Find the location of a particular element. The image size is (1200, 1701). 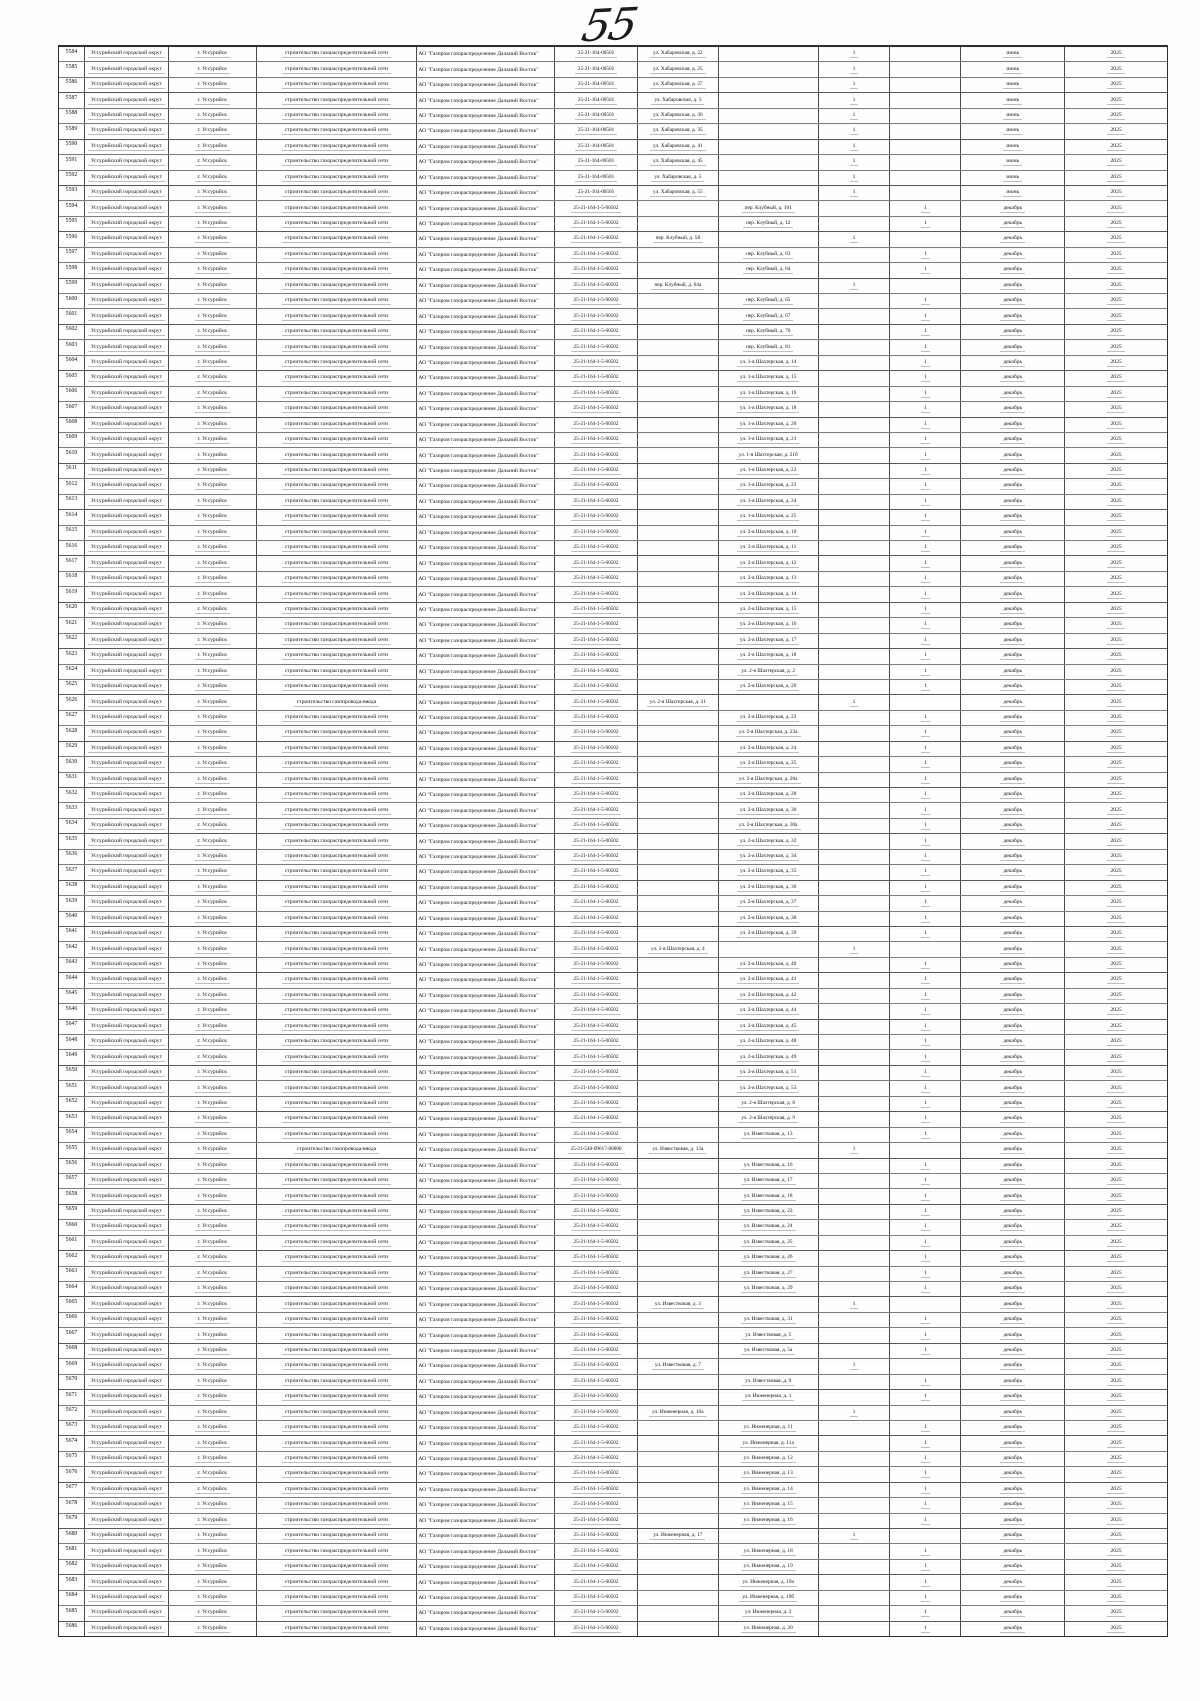

cell-row-number-text: 5584 is located at coordinates (71, 51).